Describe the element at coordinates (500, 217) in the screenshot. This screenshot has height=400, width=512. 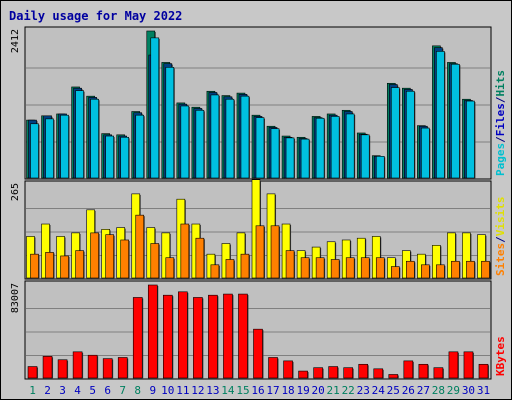
I see `legend-entry: Visits` at that location.